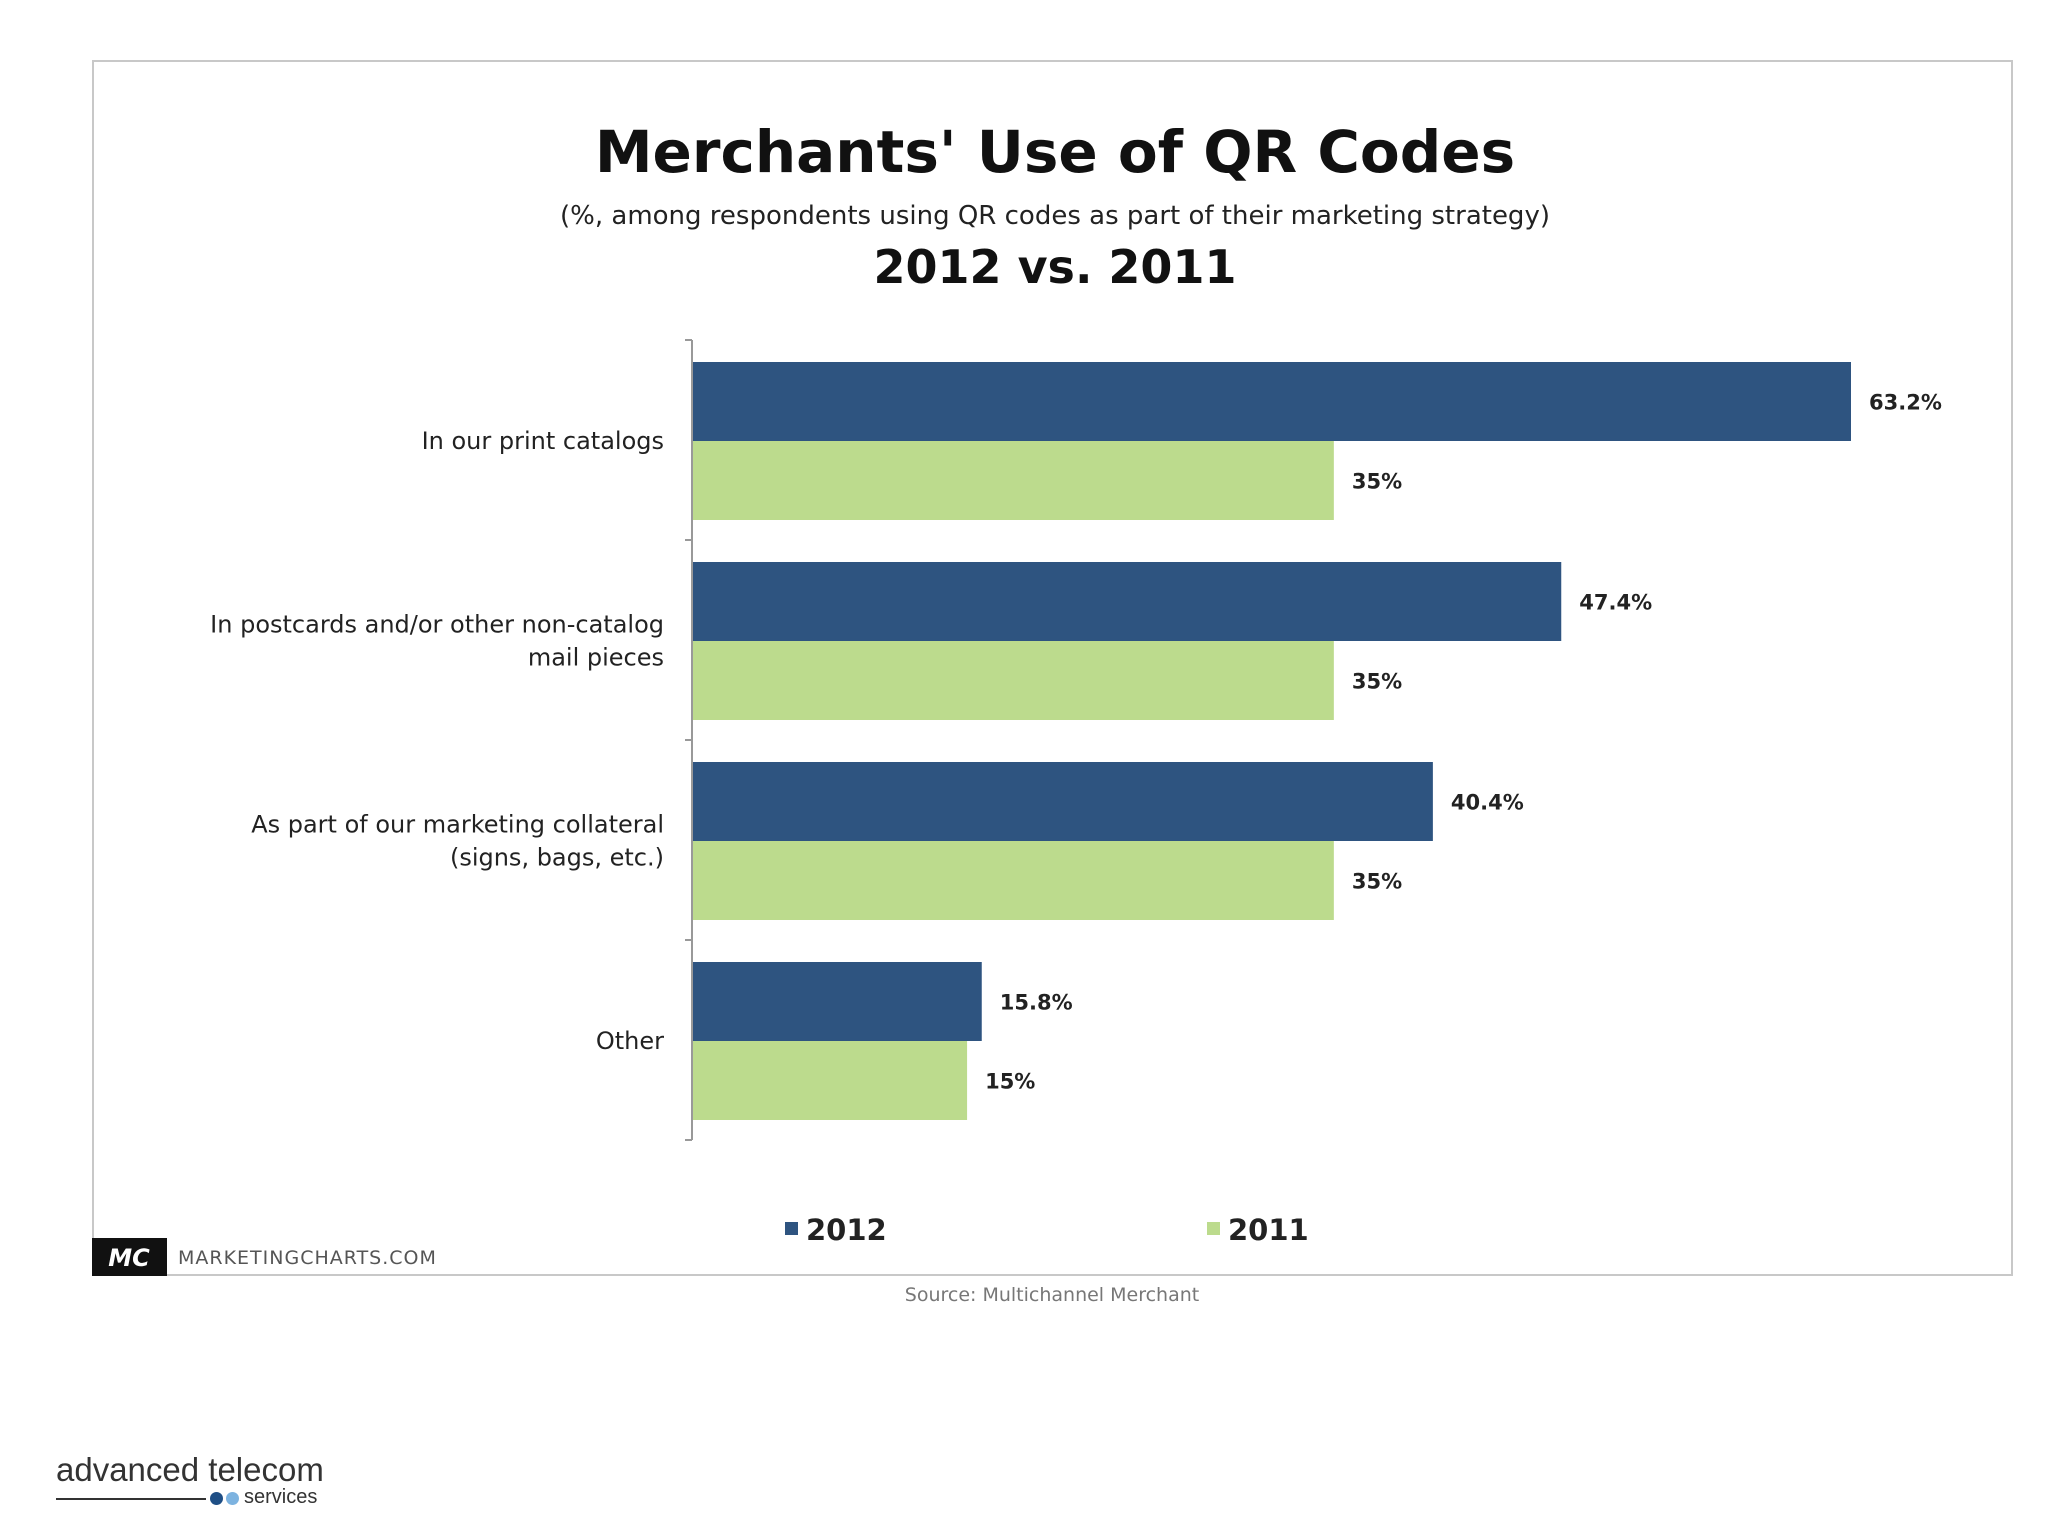 This screenshot has height=1536, width=2048. What do you see at coordinates (543, 441) in the screenshot?
I see `category-label: In our print catalogs` at bounding box center [543, 441].